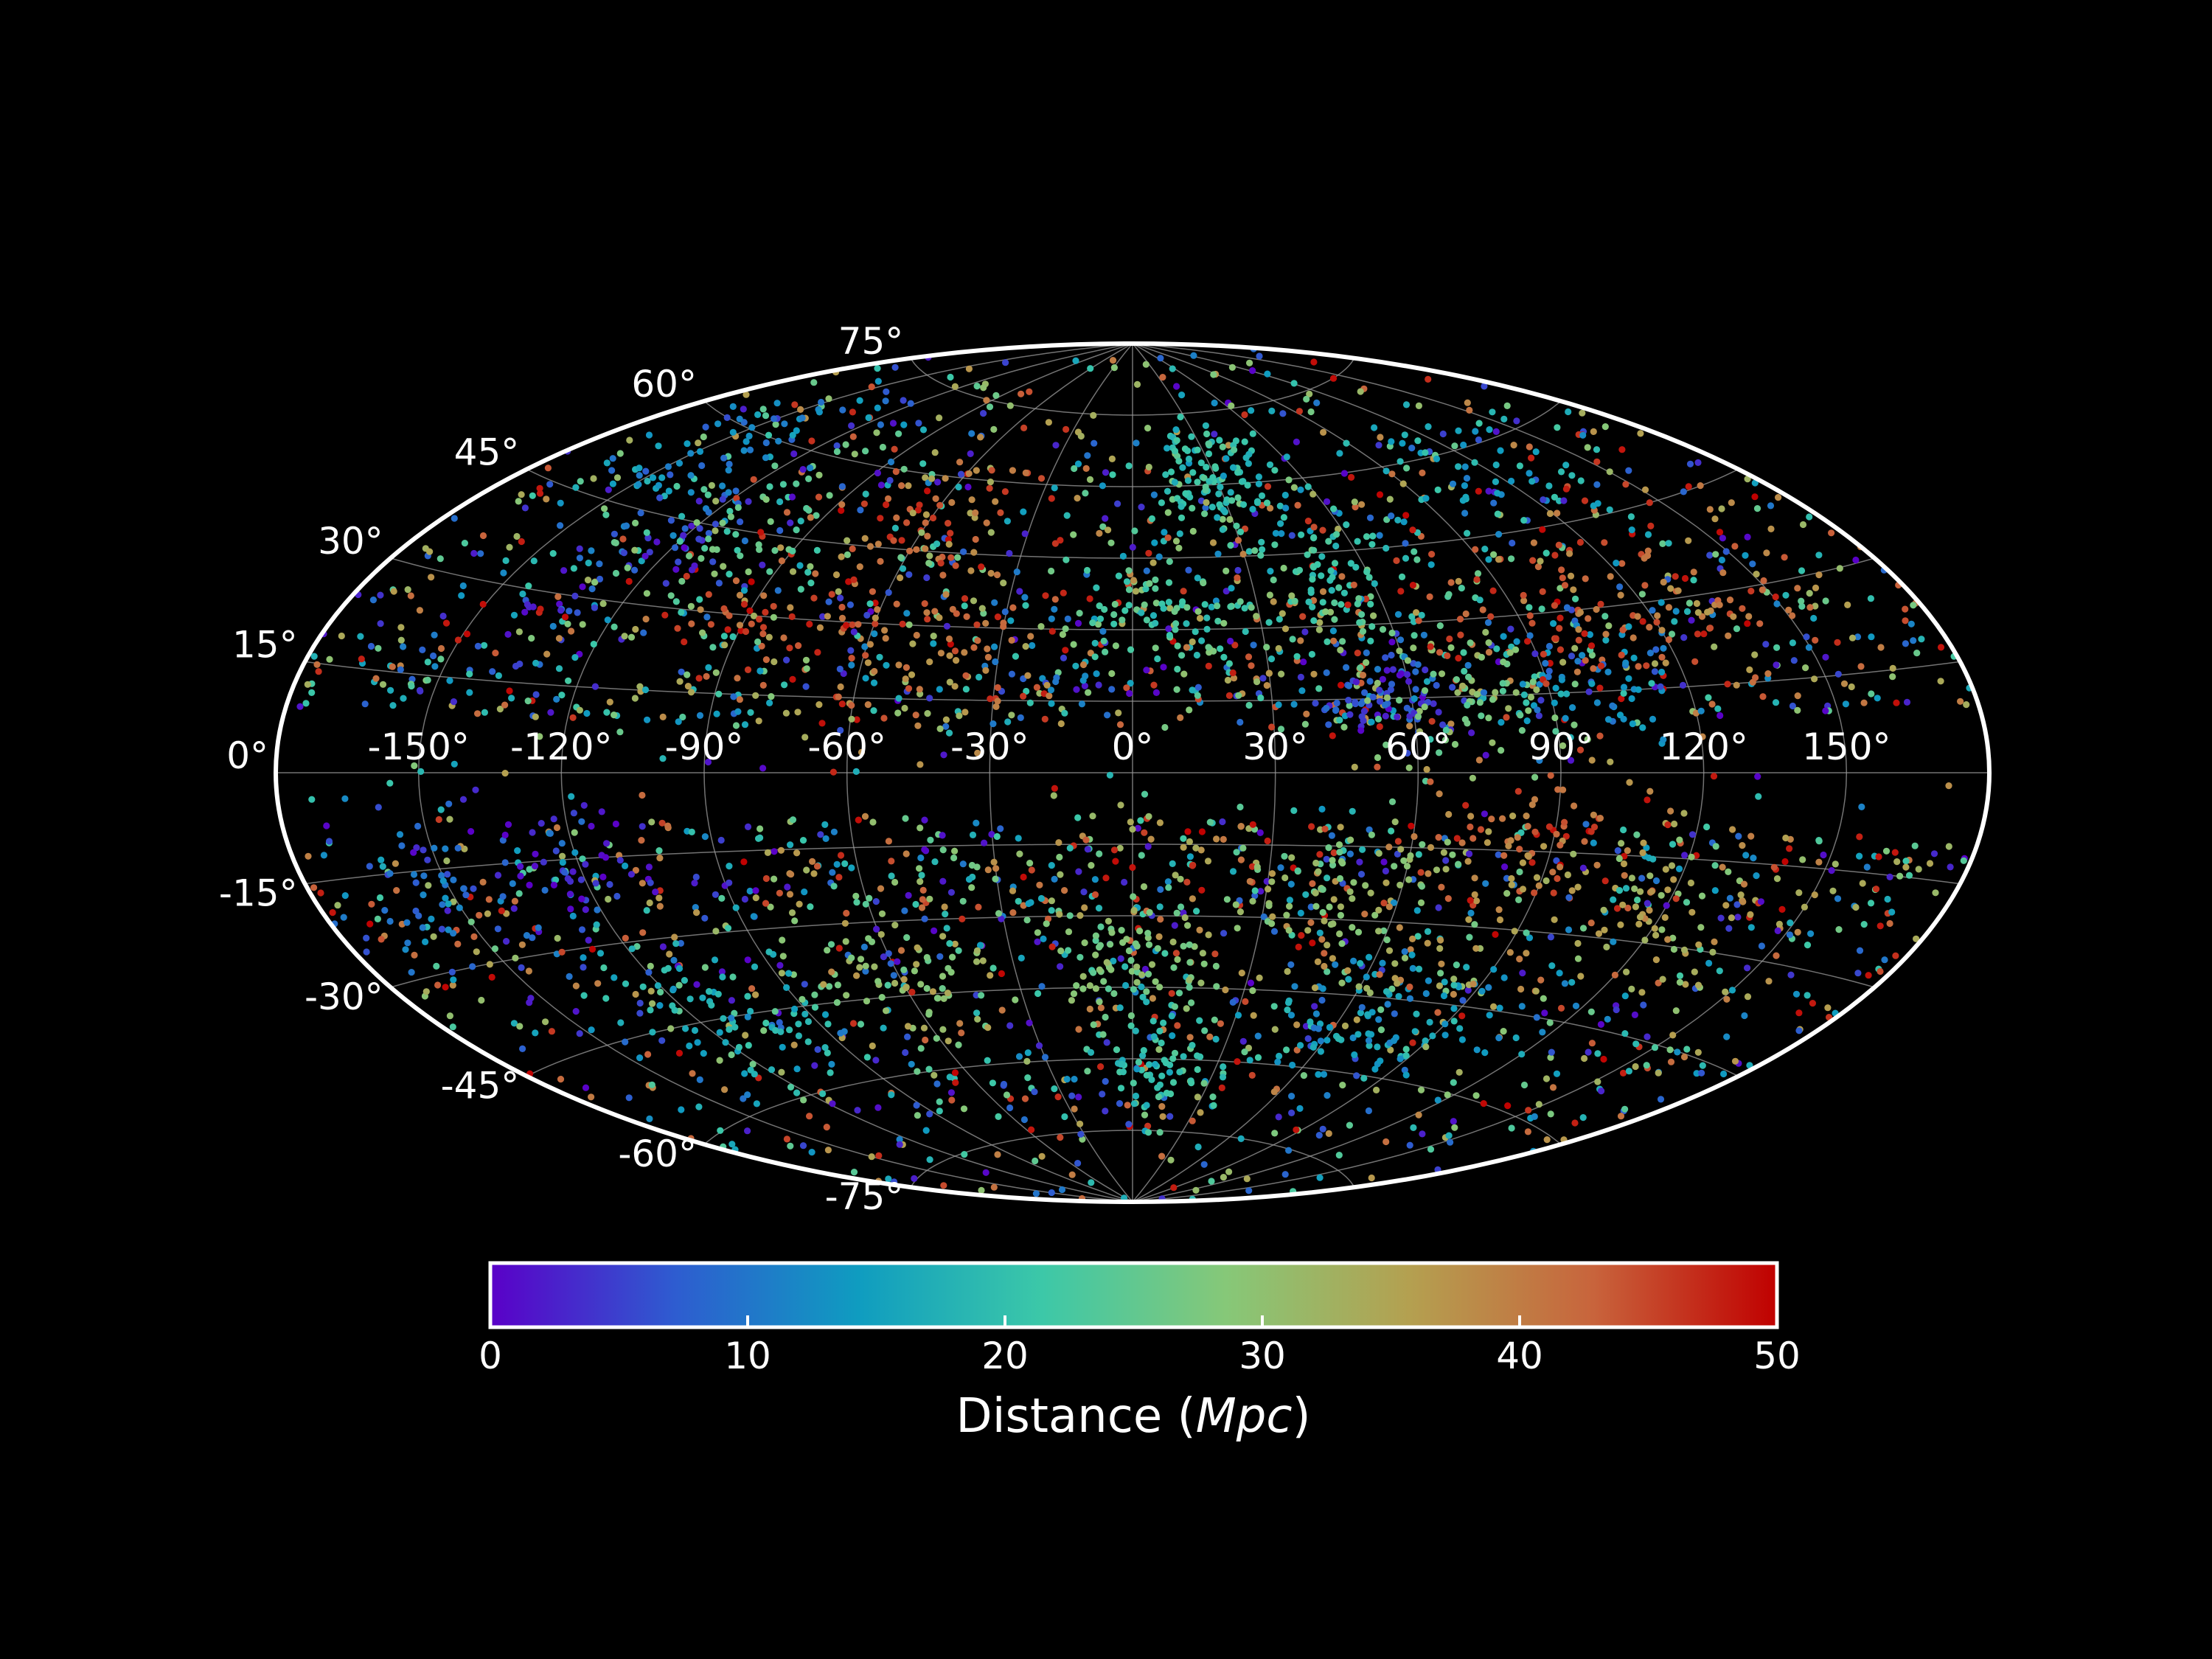  What do you see at coordinates (664, 384) in the screenshot?
I see `latitude-tick-label: 60°` at bounding box center [664, 384].